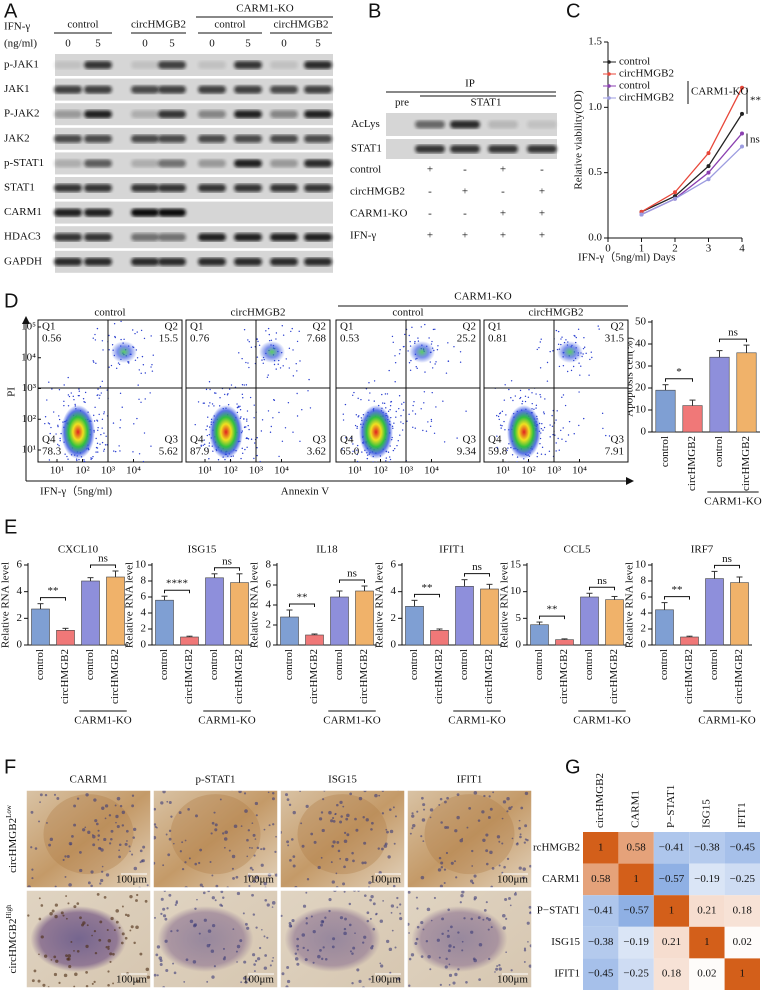 The width and height of the screenshot is (766, 991). What do you see at coordinates (82, 25) in the screenshot?
I see `group-label: control` at bounding box center [82, 25].